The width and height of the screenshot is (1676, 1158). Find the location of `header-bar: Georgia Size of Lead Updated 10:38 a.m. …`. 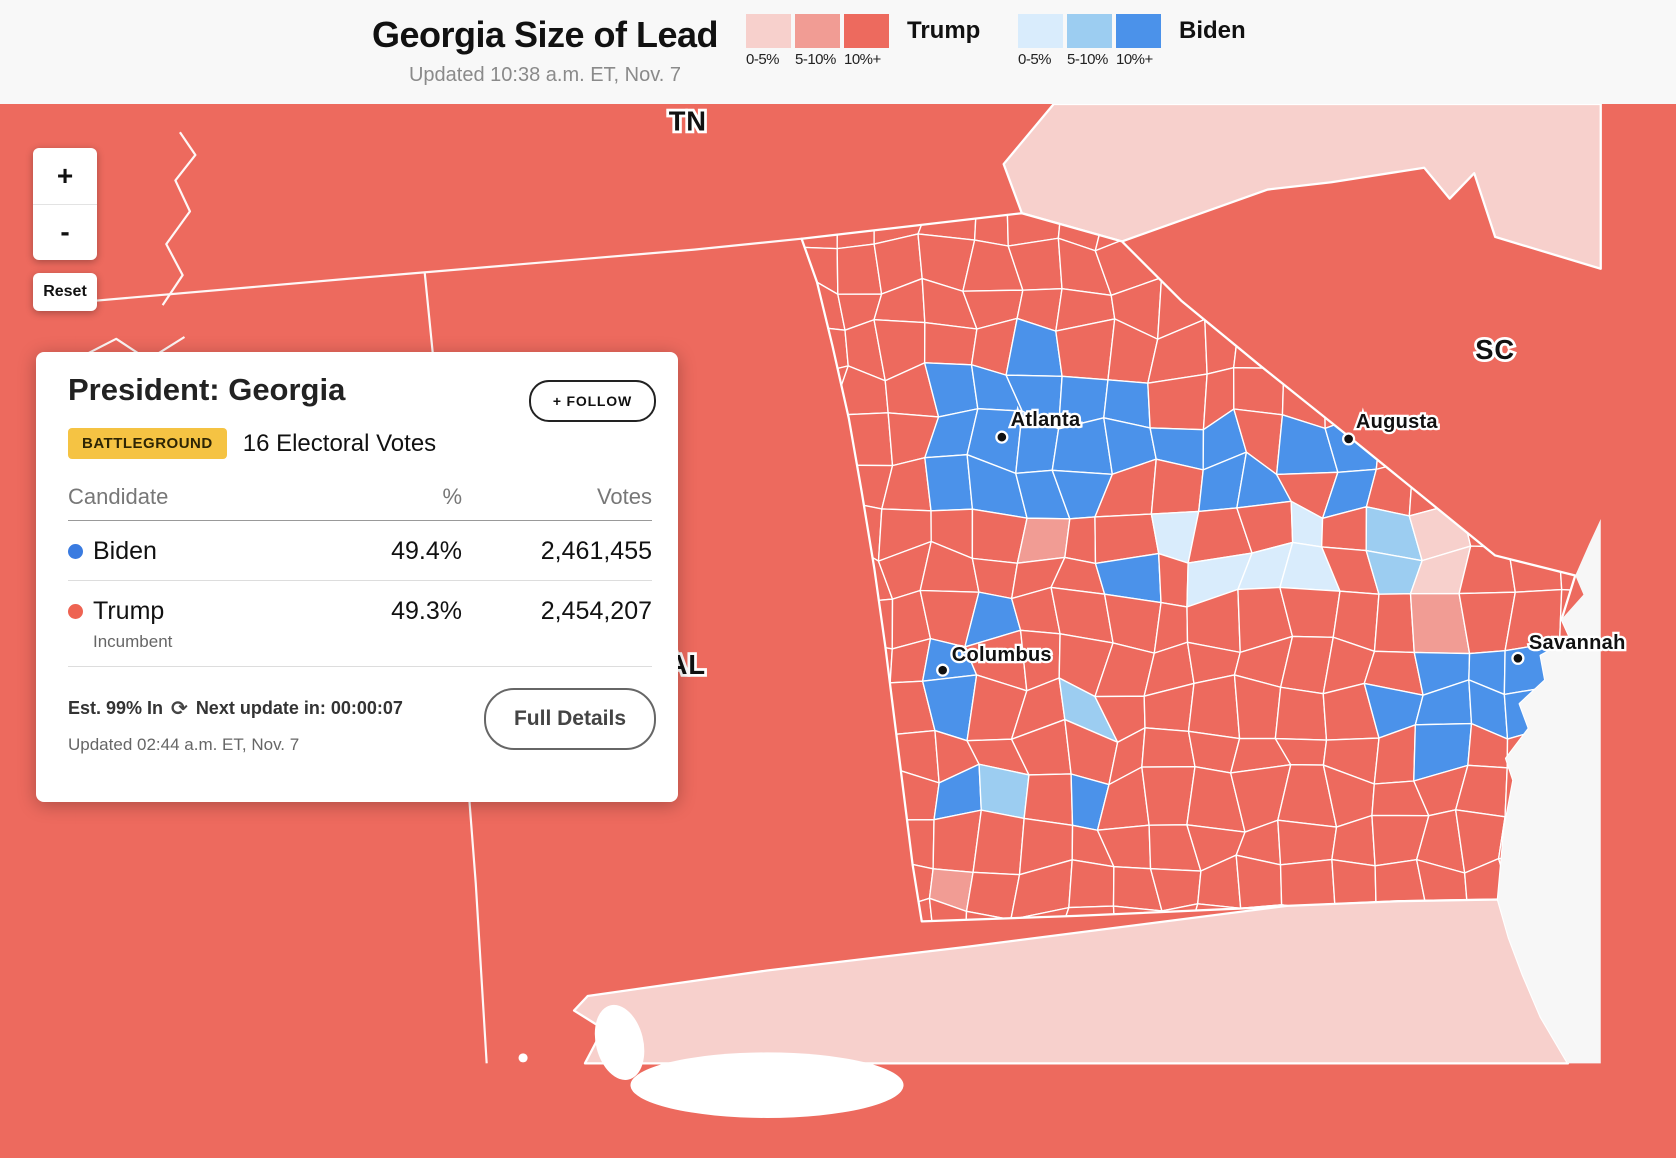

header-bar: Georgia Size of Lead Updated 10:38 a.m. … is located at coordinates (838, 52).